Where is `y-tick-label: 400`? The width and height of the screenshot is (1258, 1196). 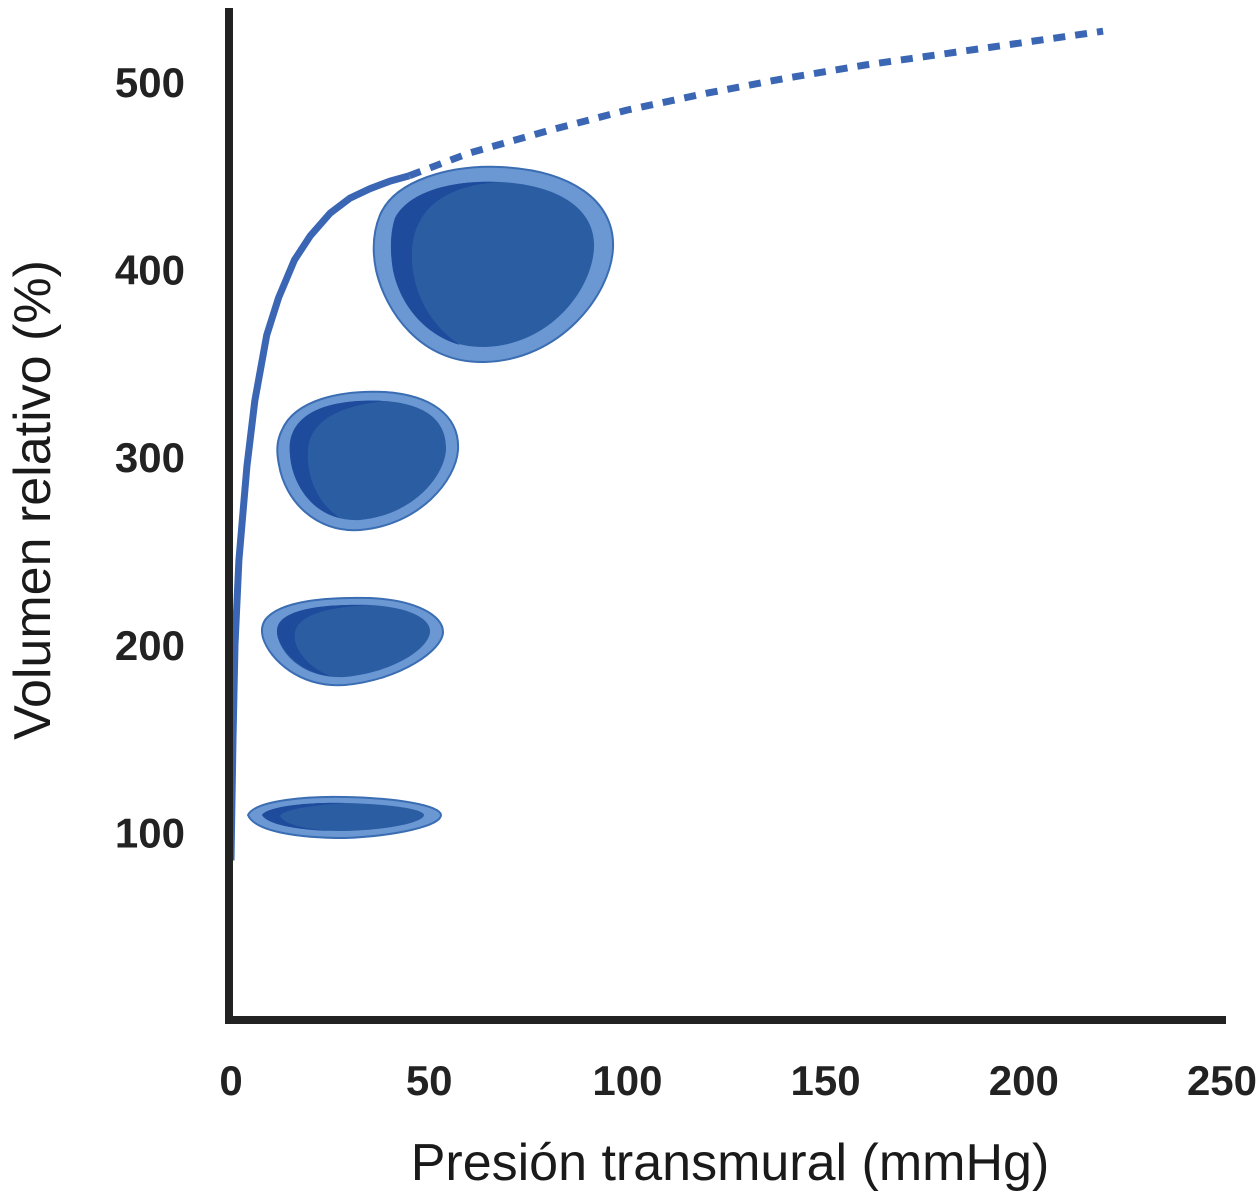
y-tick-label: 400 is located at coordinates (150, 270).